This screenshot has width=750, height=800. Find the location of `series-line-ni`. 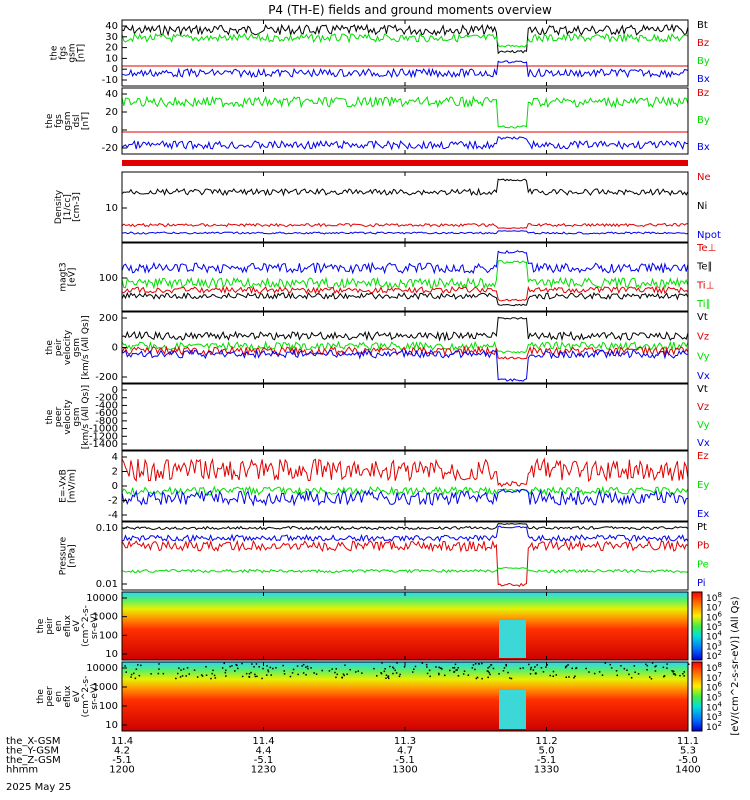

series-line-ni is located at coordinates (405, 187).